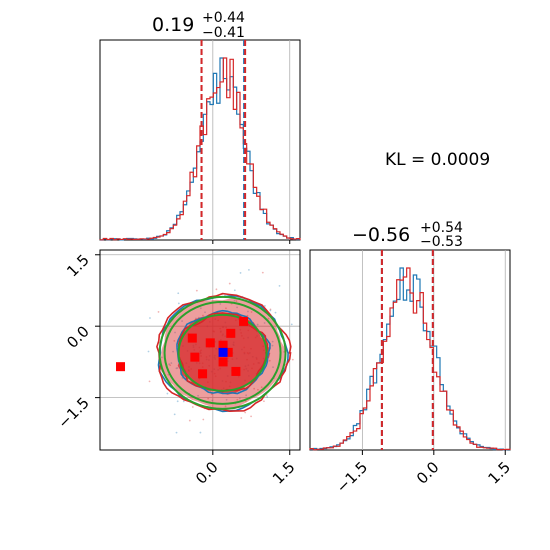  I want to click on histogram-panel-param2-frame, so click(410, 350).